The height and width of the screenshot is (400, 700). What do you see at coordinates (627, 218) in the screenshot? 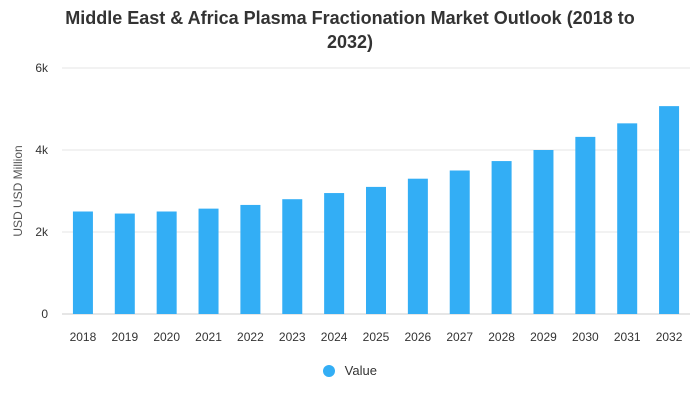
I see `bar-2031` at bounding box center [627, 218].